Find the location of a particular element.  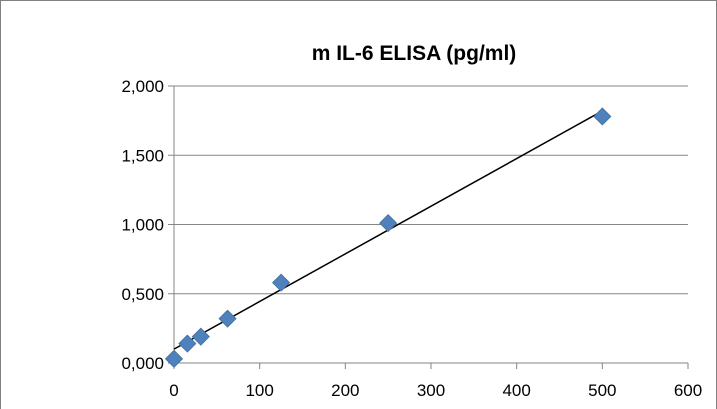

x-tick-label: 0 is located at coordinates (173, 390).